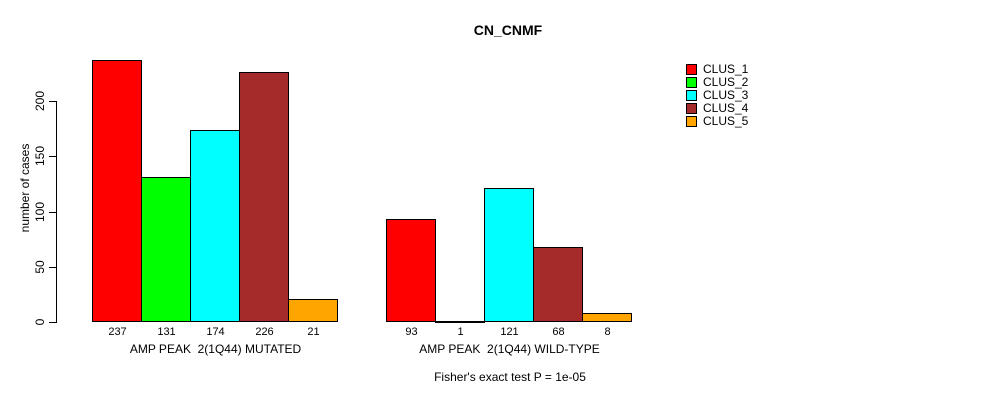 Image resolution: width=990 pixels, height=400 pixels. What do you see at coordinates (117, 332) in the screenshot?
I see `bar-value-label: 237` at bounding box center [117, 332].